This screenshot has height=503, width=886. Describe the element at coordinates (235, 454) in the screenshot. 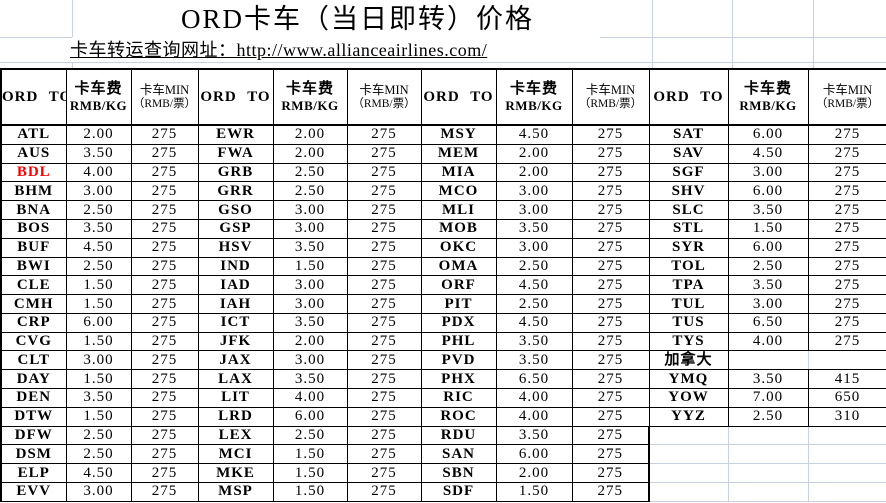

I see `dest-cell: MCI` at that location.